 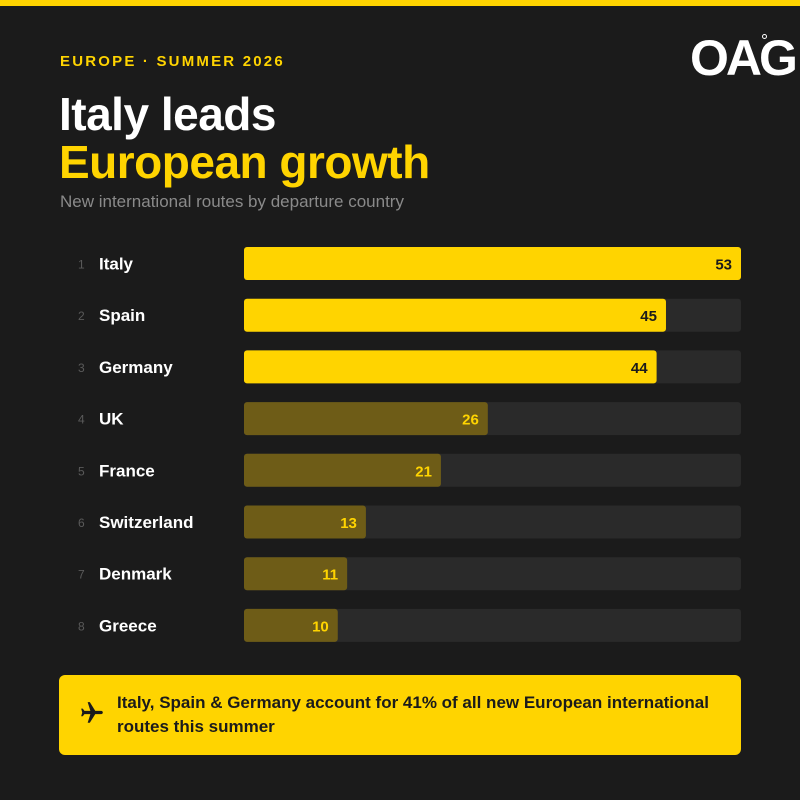 I want to click on oag-logo: OAG, so click(x=744, y=58).